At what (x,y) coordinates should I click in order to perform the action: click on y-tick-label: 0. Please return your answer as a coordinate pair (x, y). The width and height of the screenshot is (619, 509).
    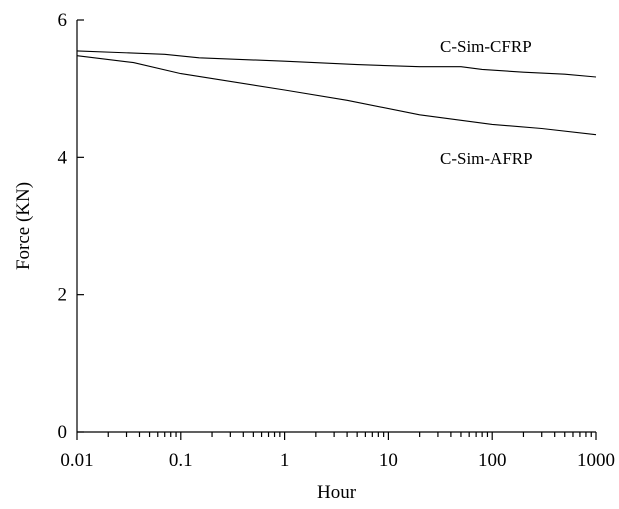
    Looking at the image, I should click on (63, 432).